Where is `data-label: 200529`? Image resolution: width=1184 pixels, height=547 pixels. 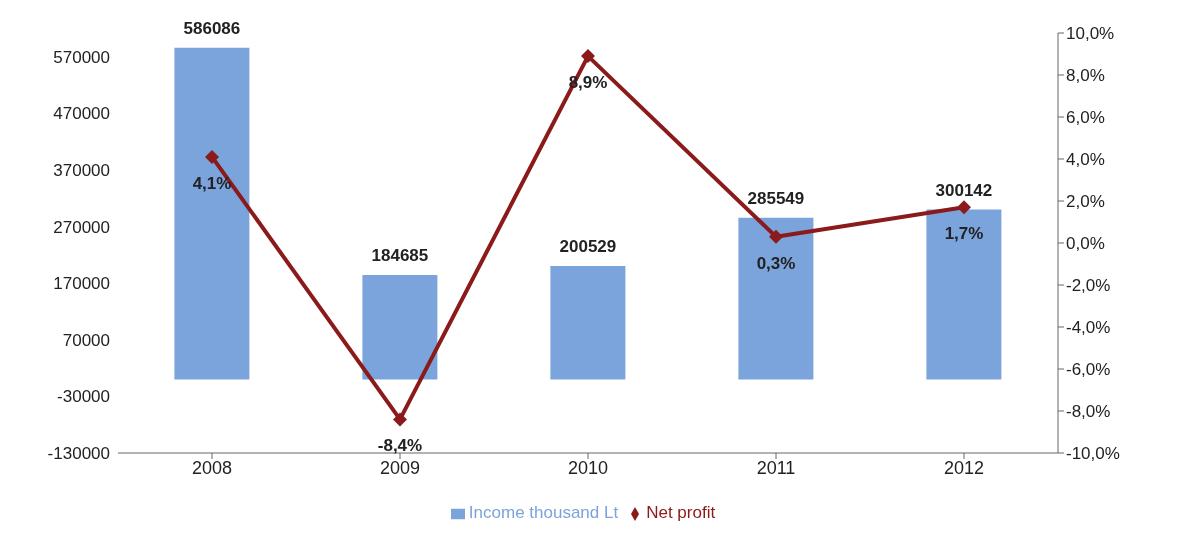 data-label: 200529 is located at coordinates (588, 246).